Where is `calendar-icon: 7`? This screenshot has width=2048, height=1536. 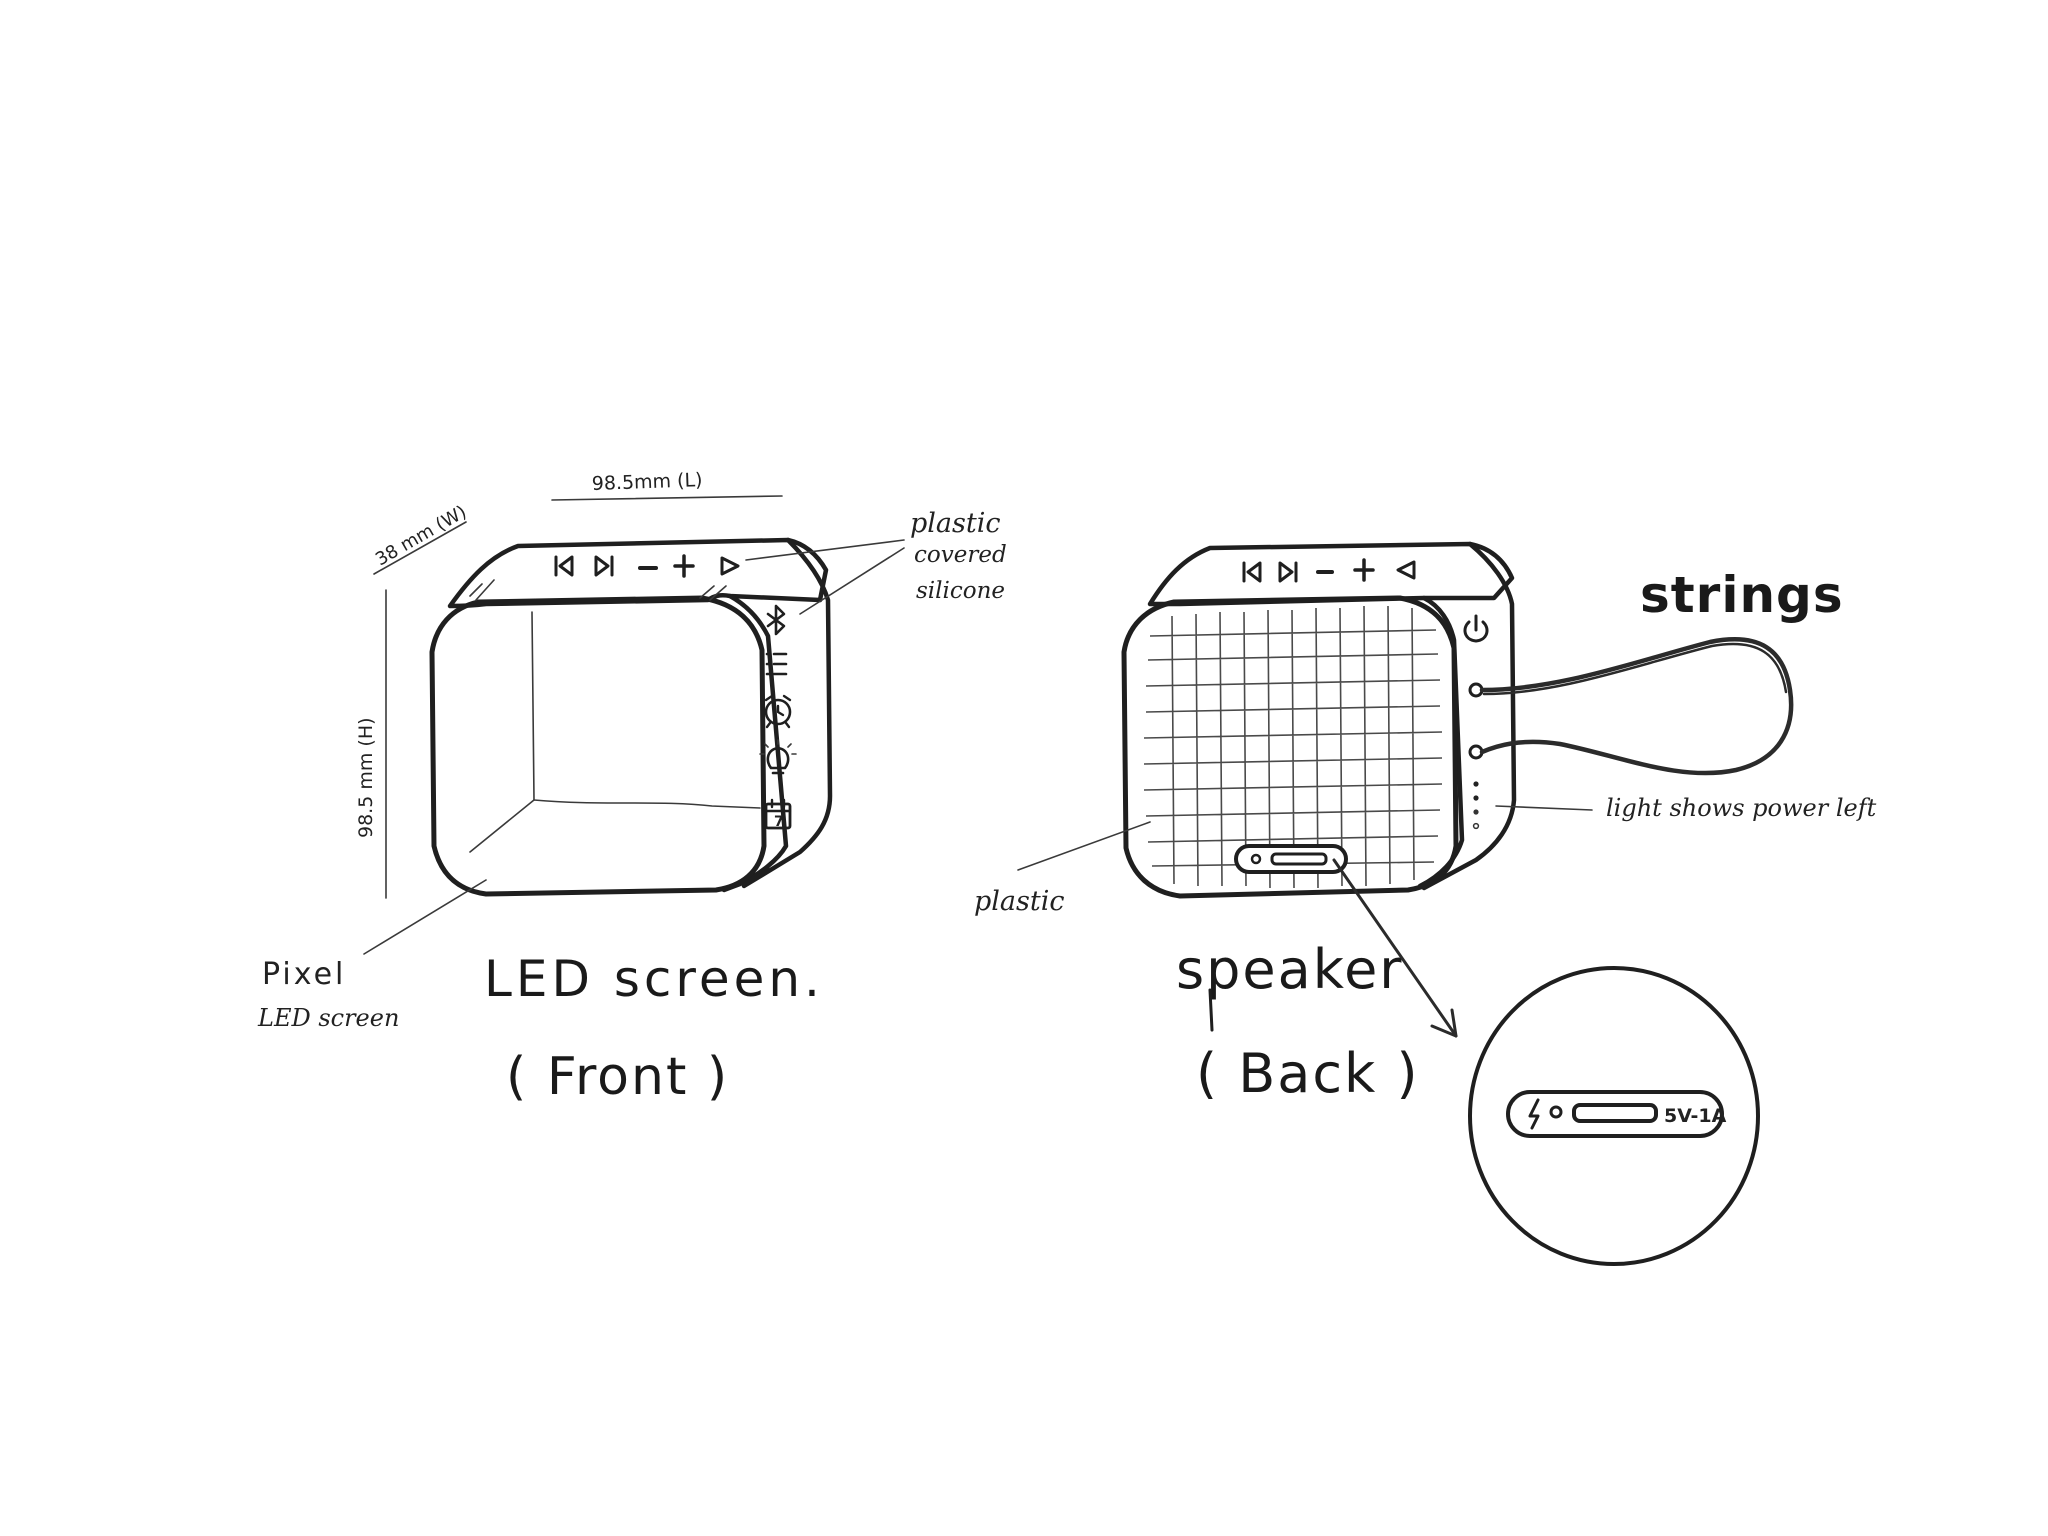
calendar-icon: 7 is located at coordinates (778, 814).